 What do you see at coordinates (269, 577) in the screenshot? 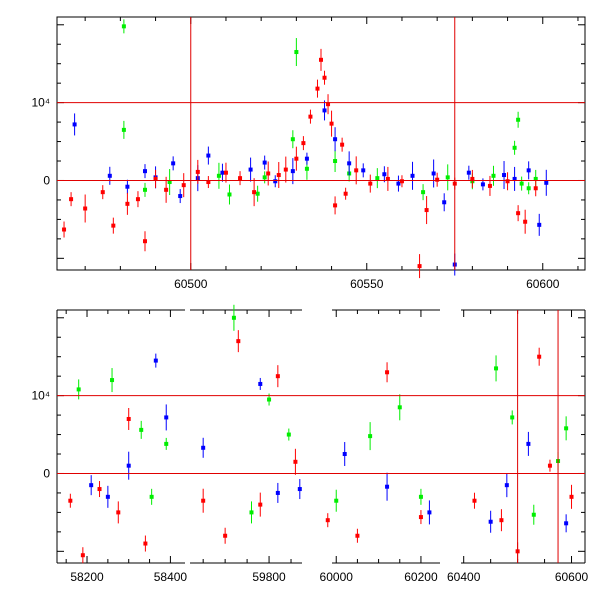
I see `x-tick-label: 59800` at bounding box center [269, 577].